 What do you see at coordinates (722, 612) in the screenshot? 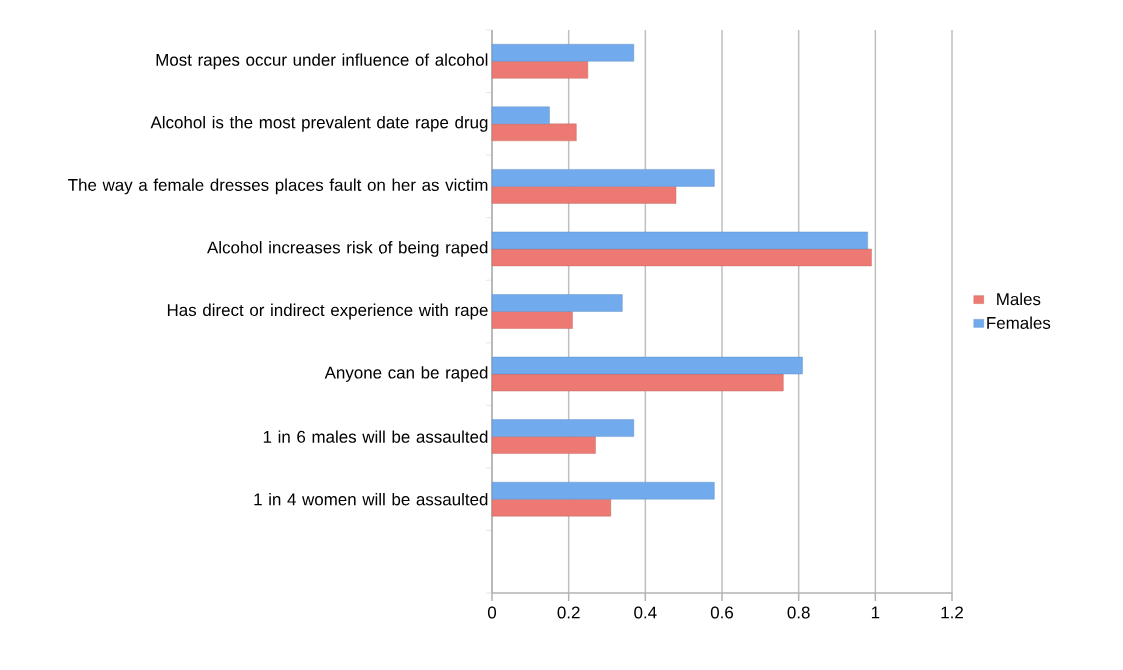
I see `x-tick-label: 0.6` at bounding box center [722, 612].